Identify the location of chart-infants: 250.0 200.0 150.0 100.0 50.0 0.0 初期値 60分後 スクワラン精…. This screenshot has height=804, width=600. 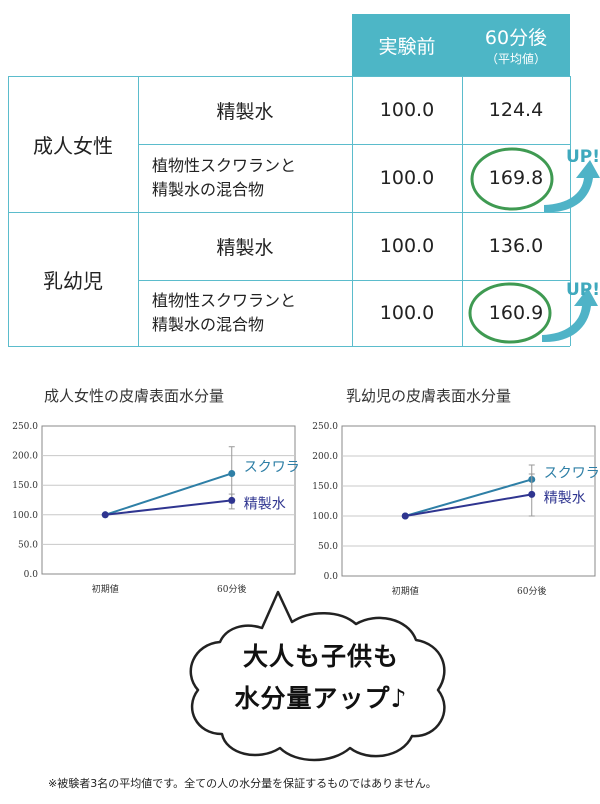
(456, 509).